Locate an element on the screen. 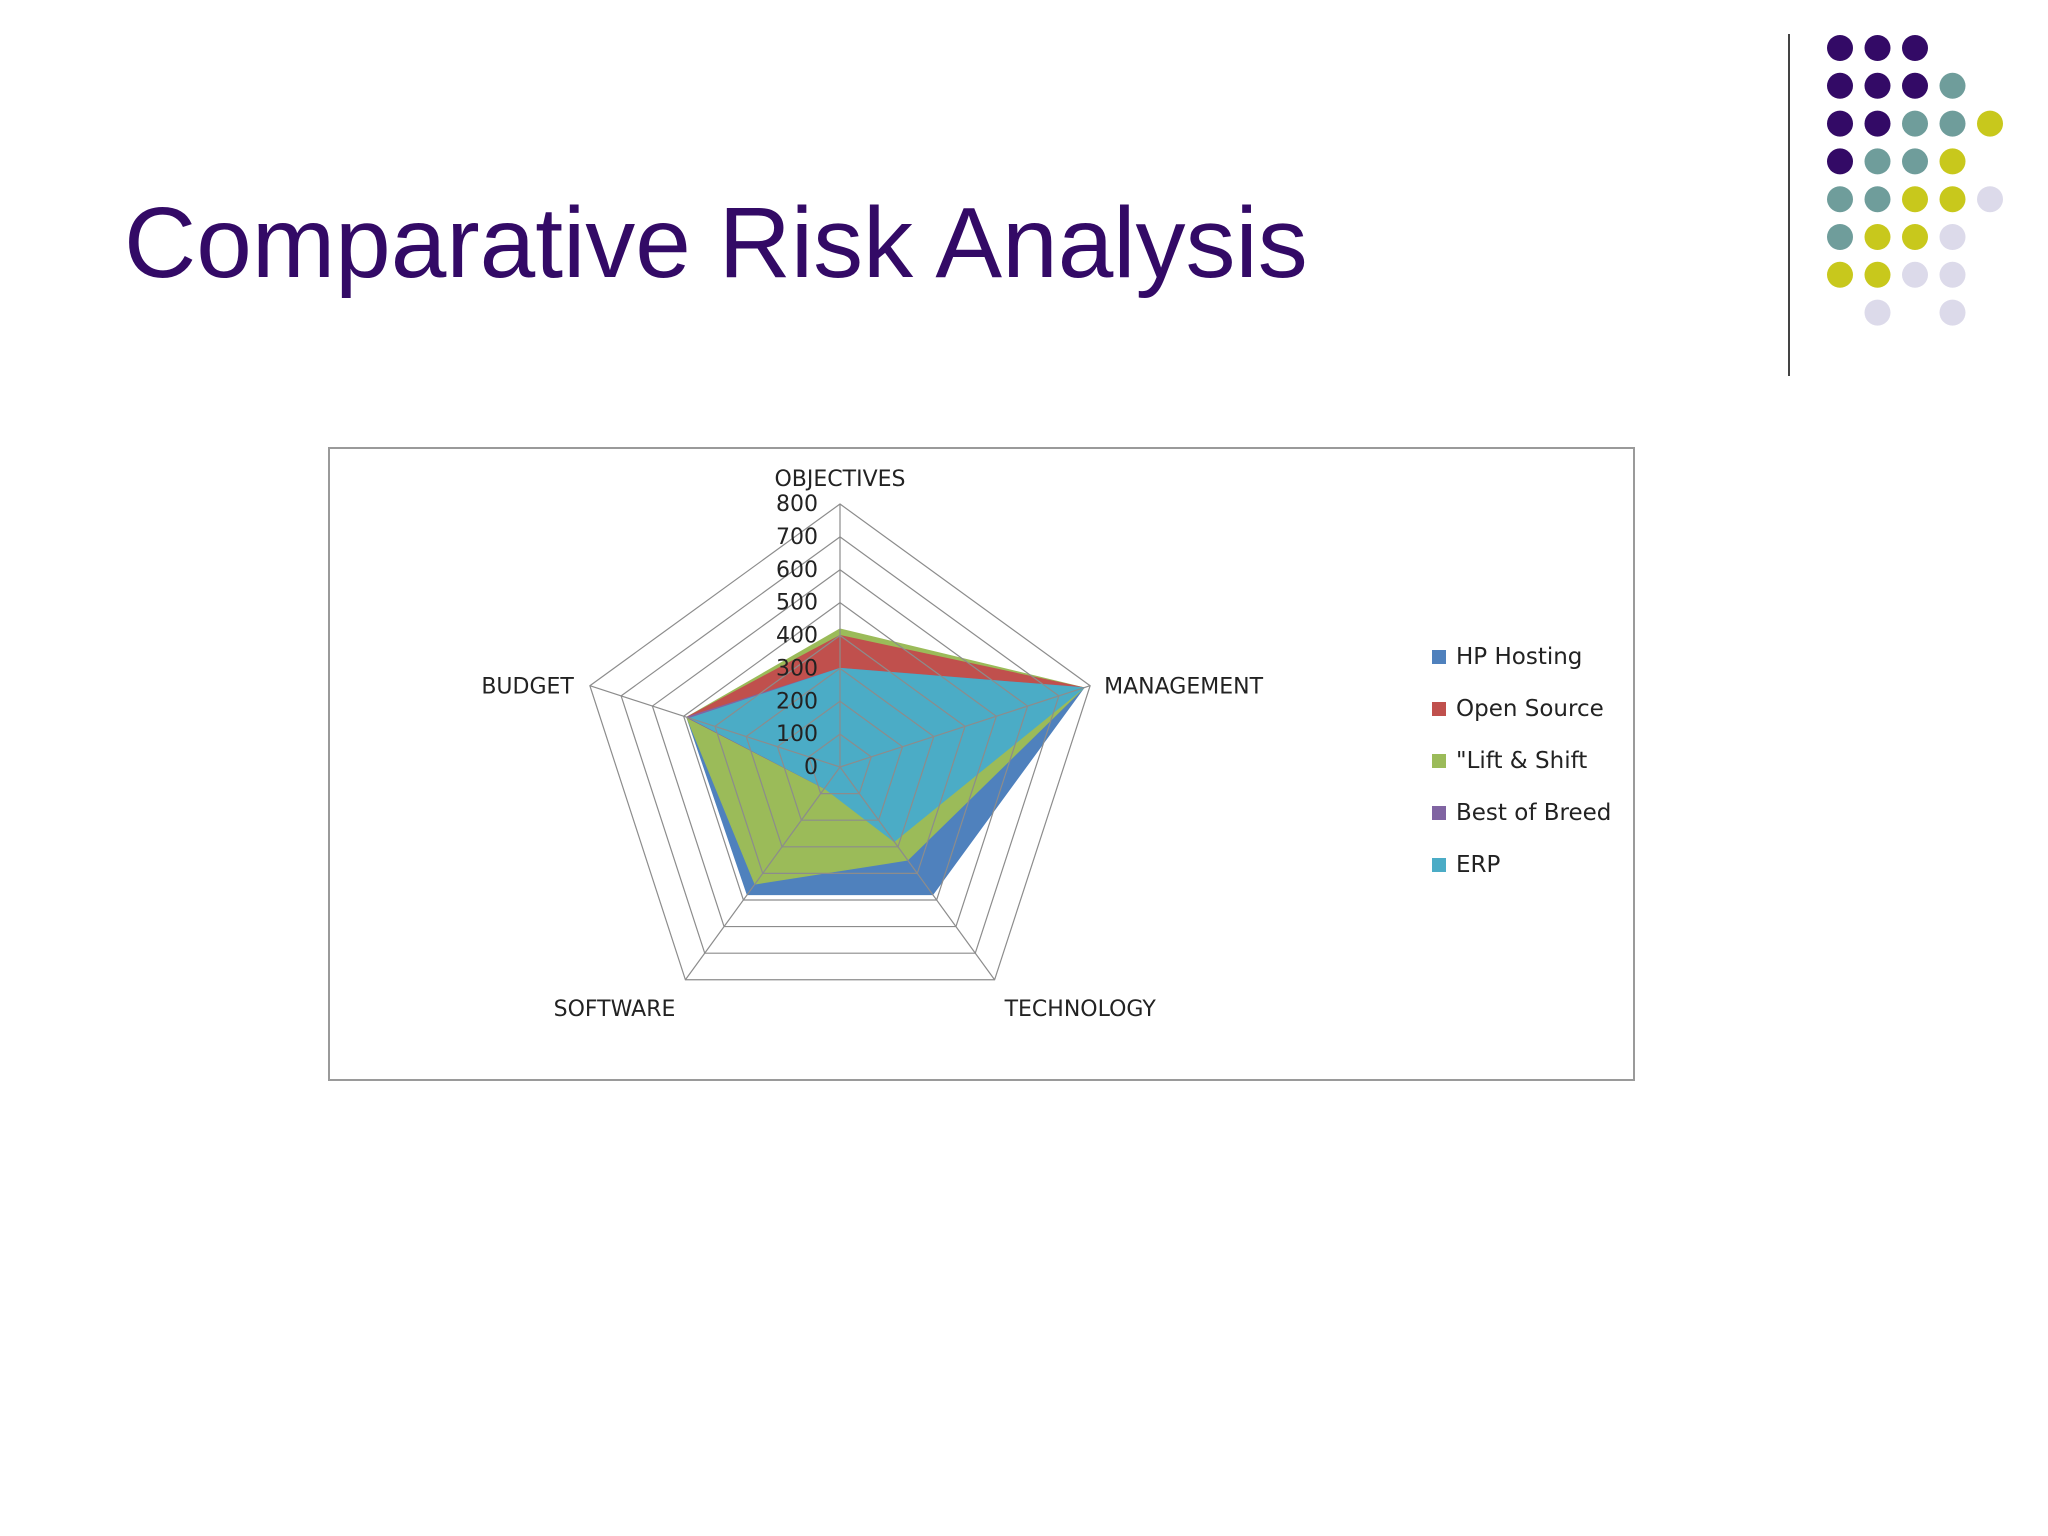 Image resolution: width=2048 pixels, height=1536 pixels. decorative-dot-grid is located at coordinates (1915, 180).